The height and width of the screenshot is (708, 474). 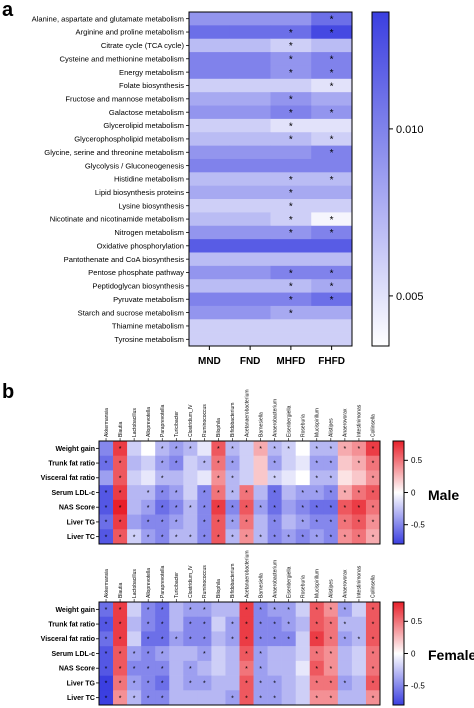 I want to click on row-label: Lipid biosynthesis proteins, so click(x=139, y=192).